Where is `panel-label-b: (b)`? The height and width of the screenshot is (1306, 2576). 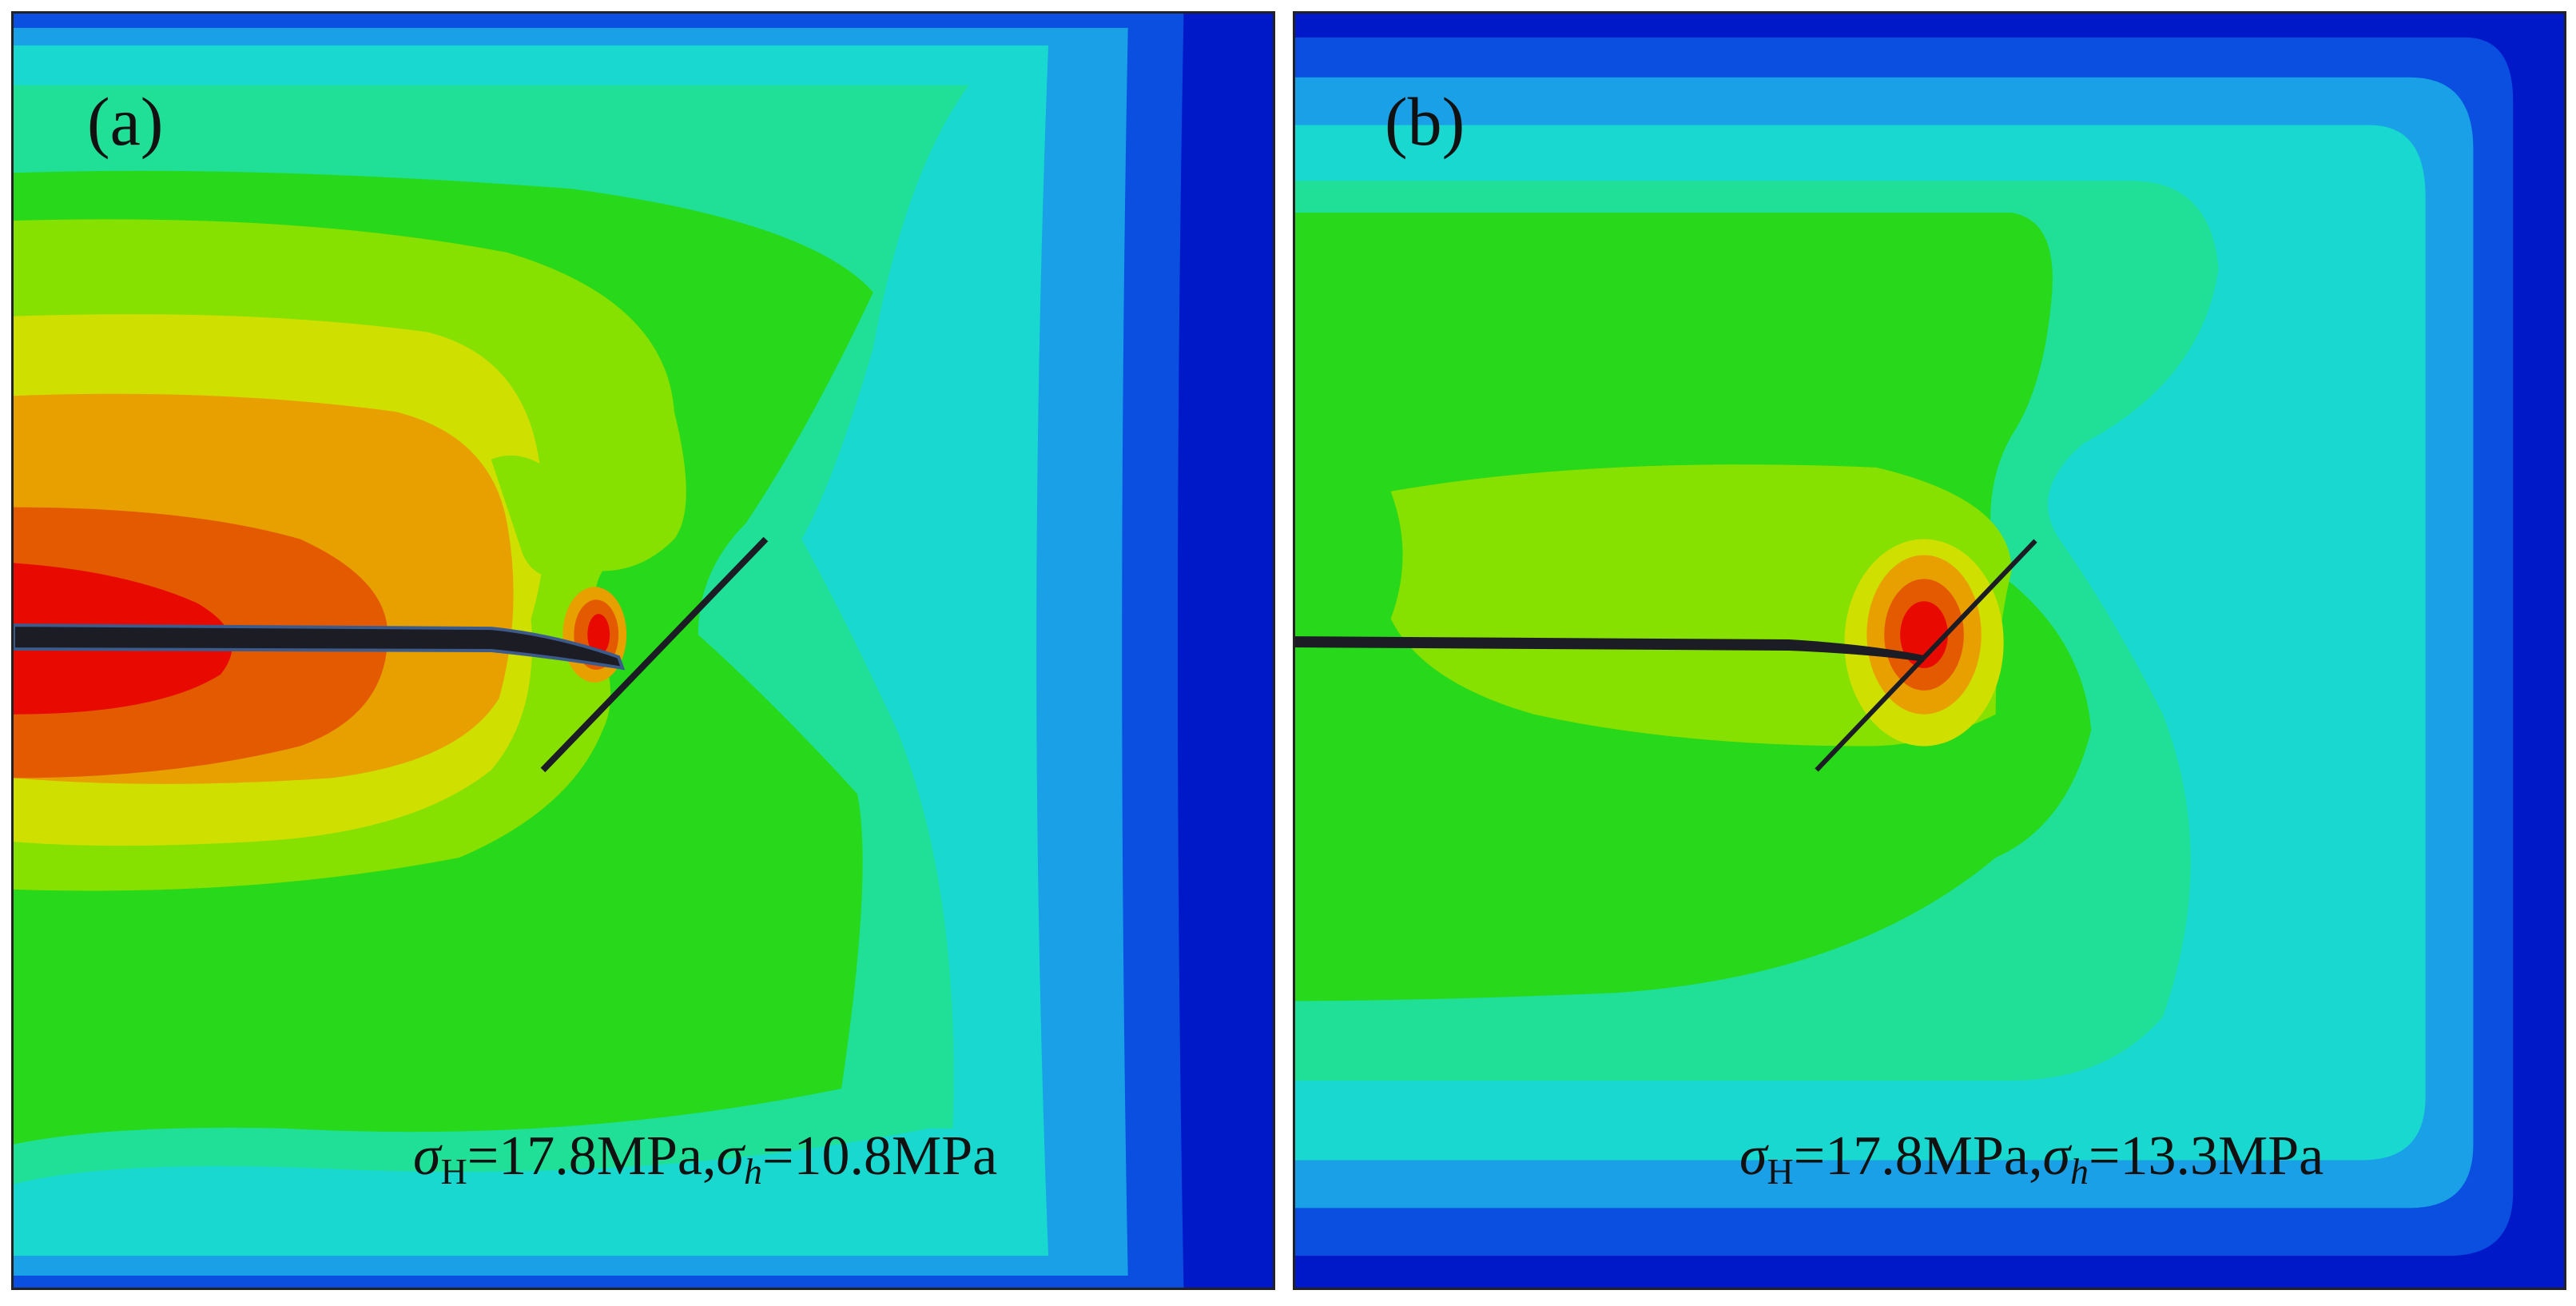
panel-label-b: (b) is located at coordinates (1425, 121).